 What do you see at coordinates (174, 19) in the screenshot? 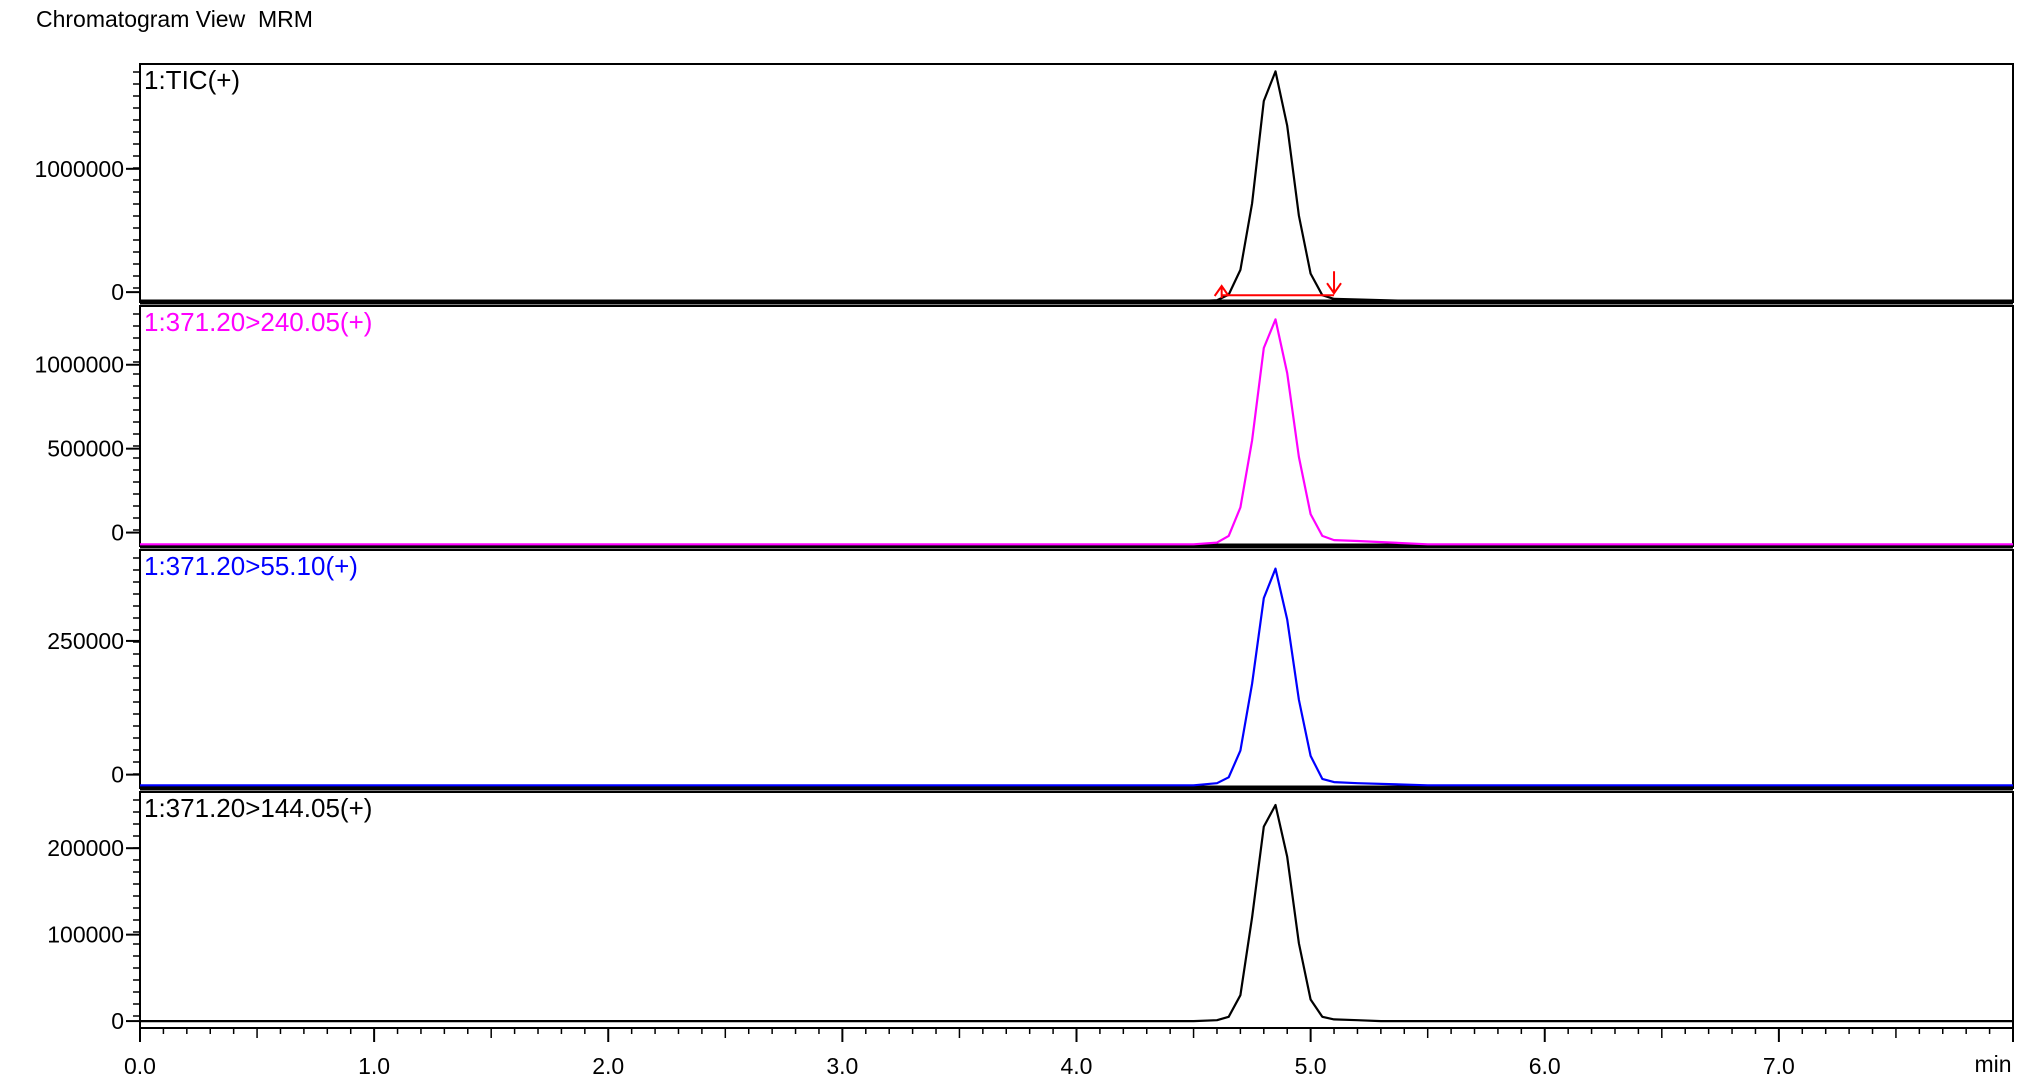
I see `window-title: Chromatogram View MRM` at bounding box center [174, 19].